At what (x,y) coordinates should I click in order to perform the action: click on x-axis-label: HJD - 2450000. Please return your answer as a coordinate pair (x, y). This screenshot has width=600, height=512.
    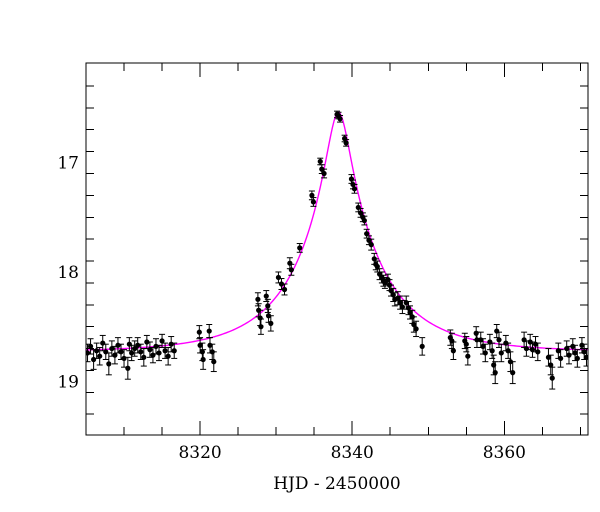
    Looking at the image, I should click on (337, 484).